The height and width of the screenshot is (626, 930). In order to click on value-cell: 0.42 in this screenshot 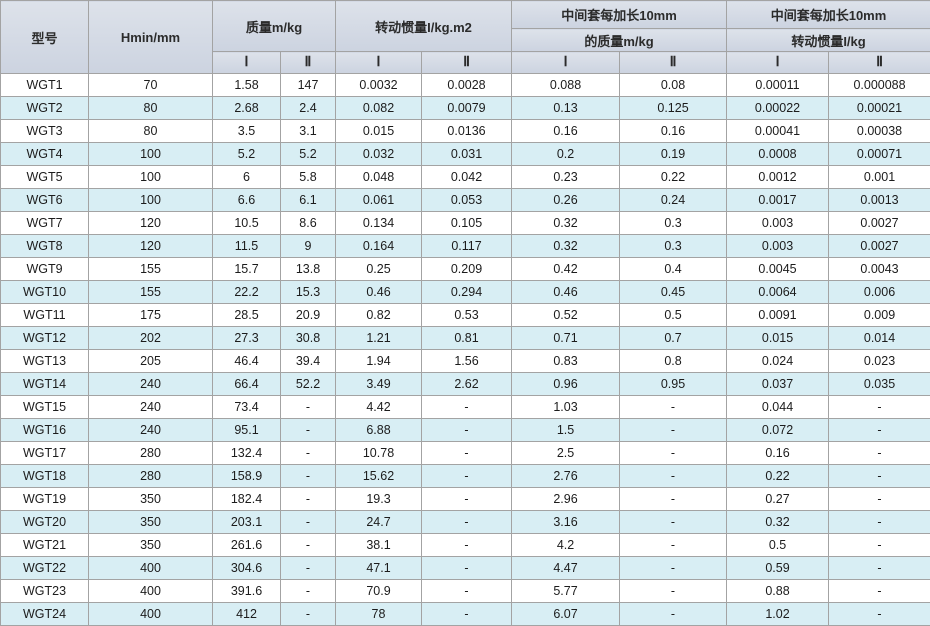, I will do `click(566, 269)`.